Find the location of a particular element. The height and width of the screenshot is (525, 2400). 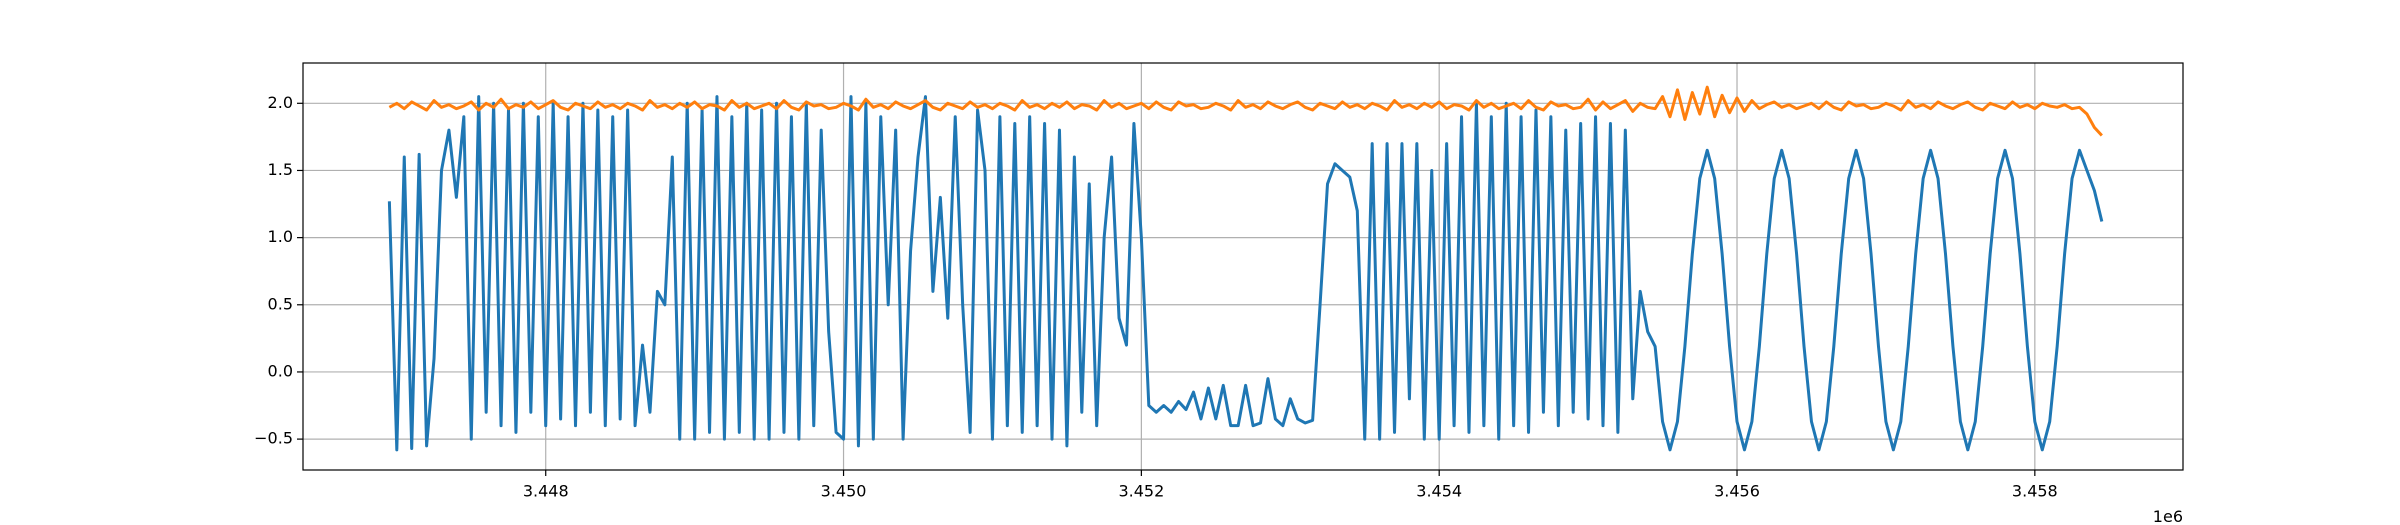

x-tick-label: 3.452 is located at coordinates (1141, 491).